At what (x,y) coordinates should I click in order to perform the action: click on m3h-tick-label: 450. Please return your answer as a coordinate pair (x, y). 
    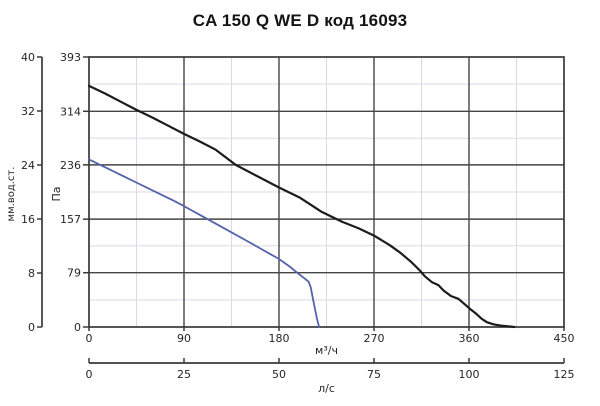
    Looking at the image, I should click on (564, 338).